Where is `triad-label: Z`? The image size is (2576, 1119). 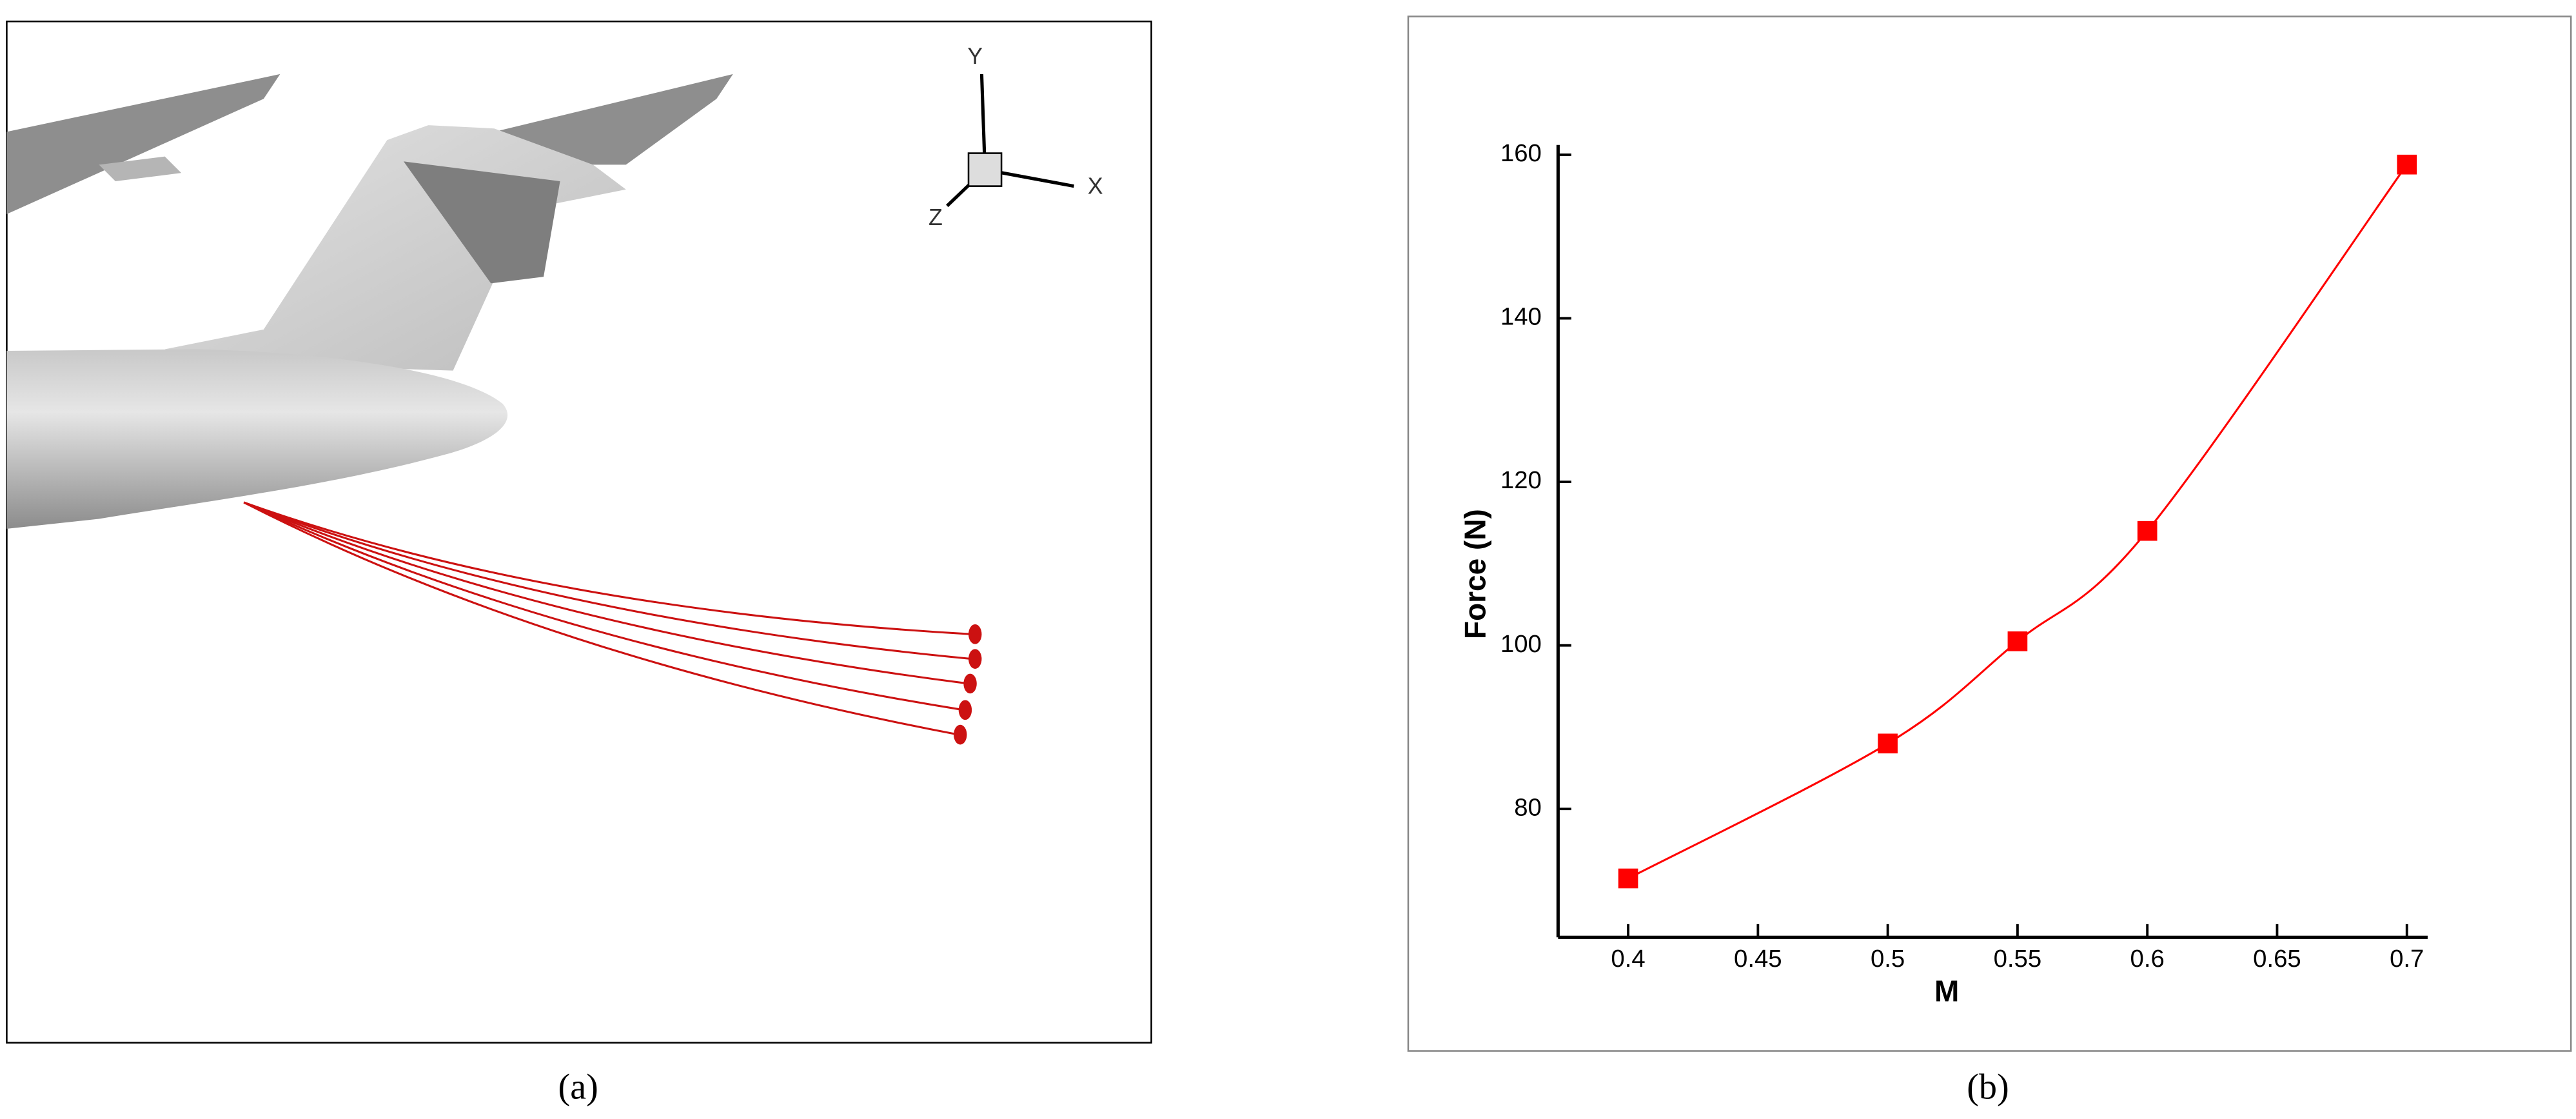 triad-label: Z is located at coordinates (936, 217).